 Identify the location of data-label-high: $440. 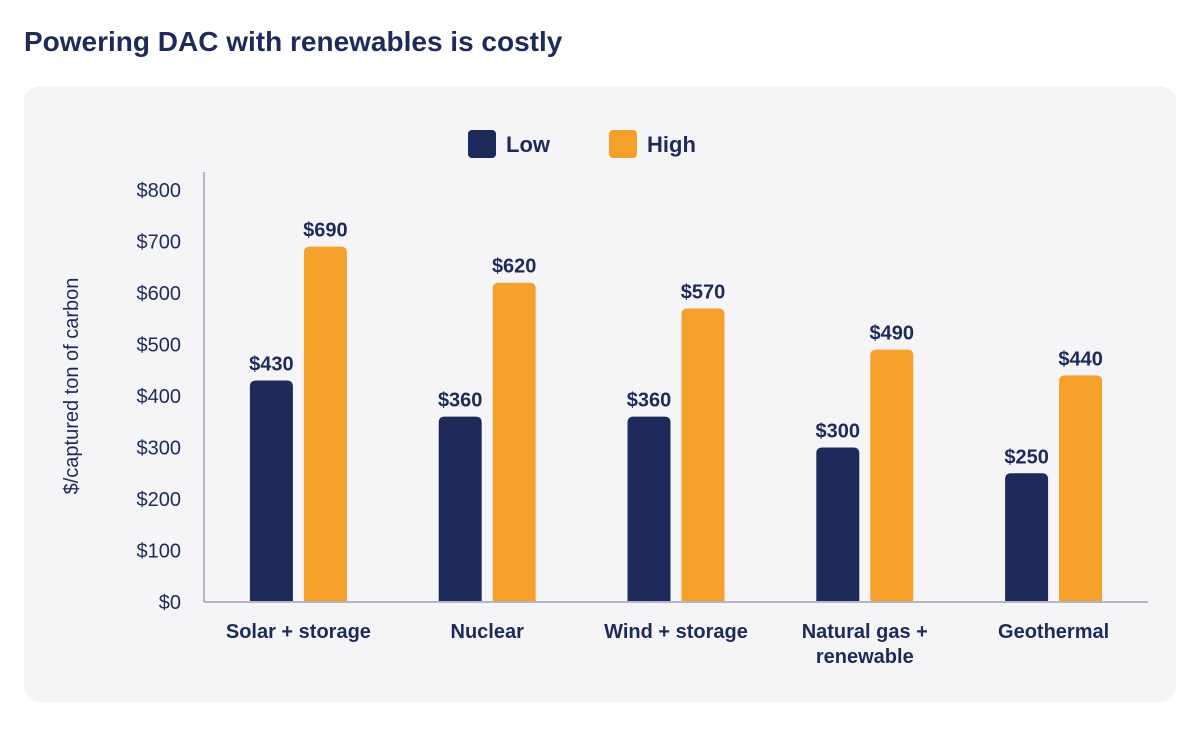
(1080, 359).